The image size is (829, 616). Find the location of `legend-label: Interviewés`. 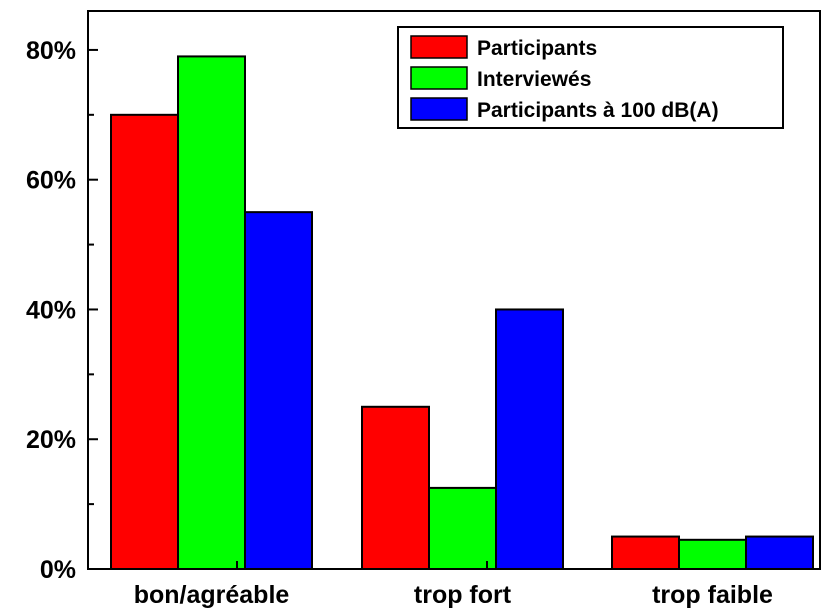

legend-label: Interviewés is located at coordinates (534, 79).